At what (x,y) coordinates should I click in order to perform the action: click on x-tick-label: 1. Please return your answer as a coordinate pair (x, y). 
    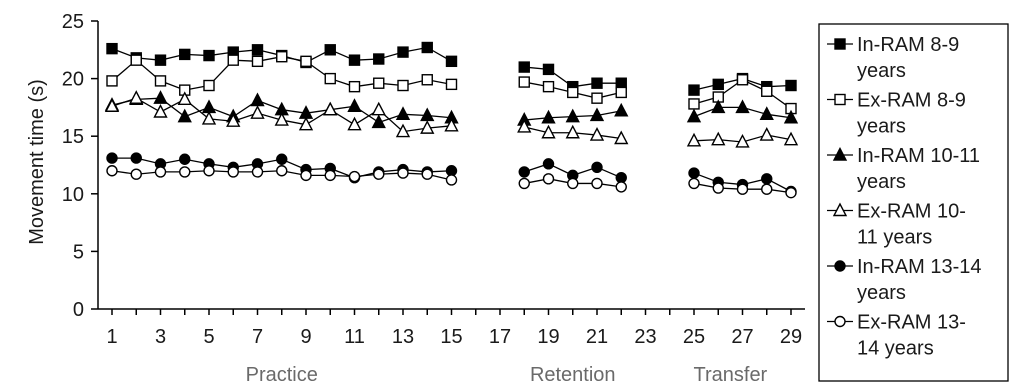
    Looking at the image, I should click on (111, 337).